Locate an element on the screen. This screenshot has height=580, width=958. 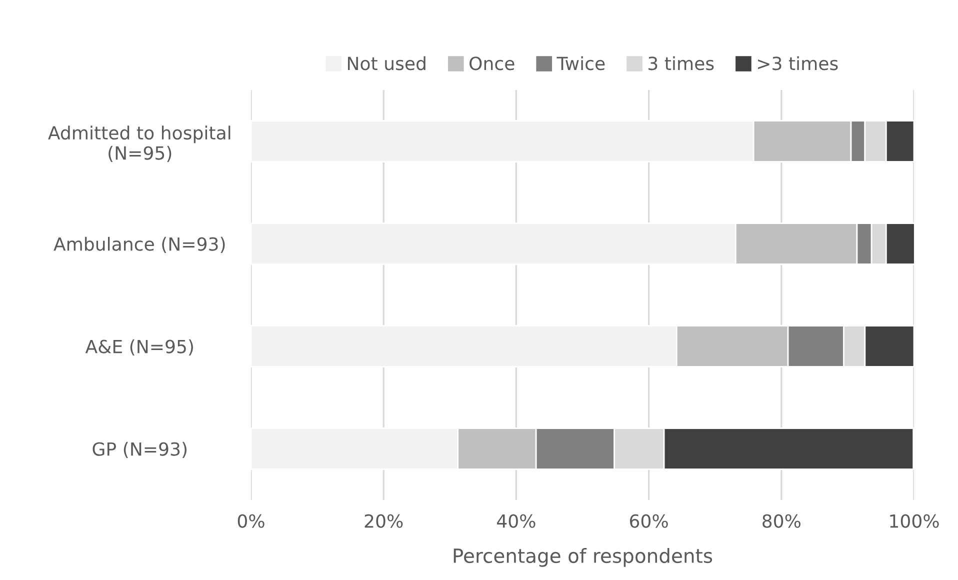
x-tick-label: 40% is located at coordinates (516, 521).